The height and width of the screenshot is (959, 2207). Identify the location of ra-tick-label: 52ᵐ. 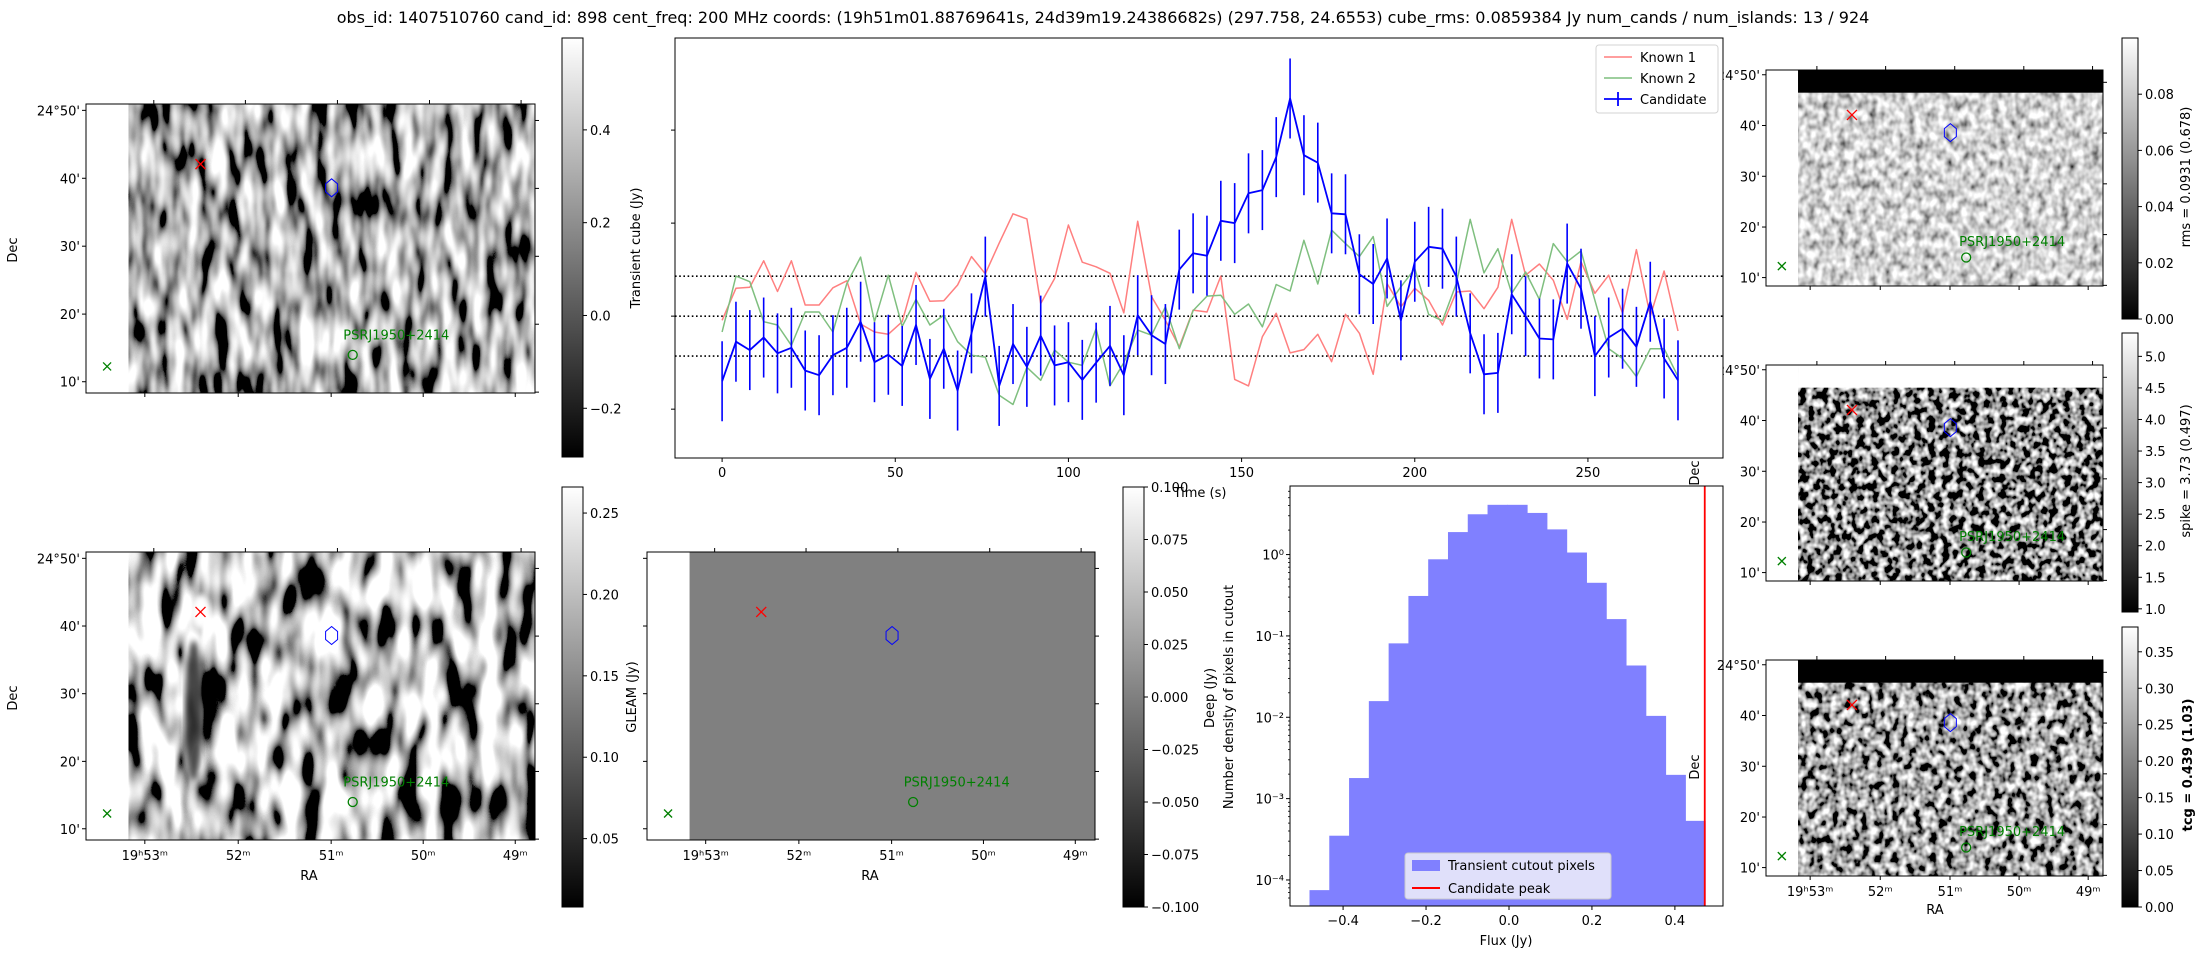
(799, 856).